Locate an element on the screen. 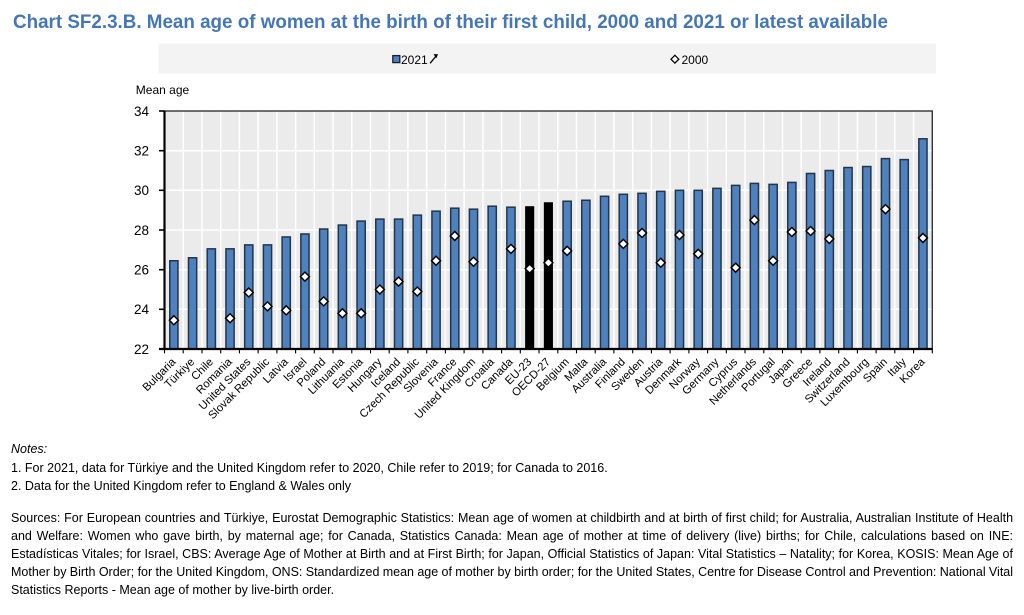 The image size is (1024, 615). svg-text: 24 is located at coordinates (142, 309).